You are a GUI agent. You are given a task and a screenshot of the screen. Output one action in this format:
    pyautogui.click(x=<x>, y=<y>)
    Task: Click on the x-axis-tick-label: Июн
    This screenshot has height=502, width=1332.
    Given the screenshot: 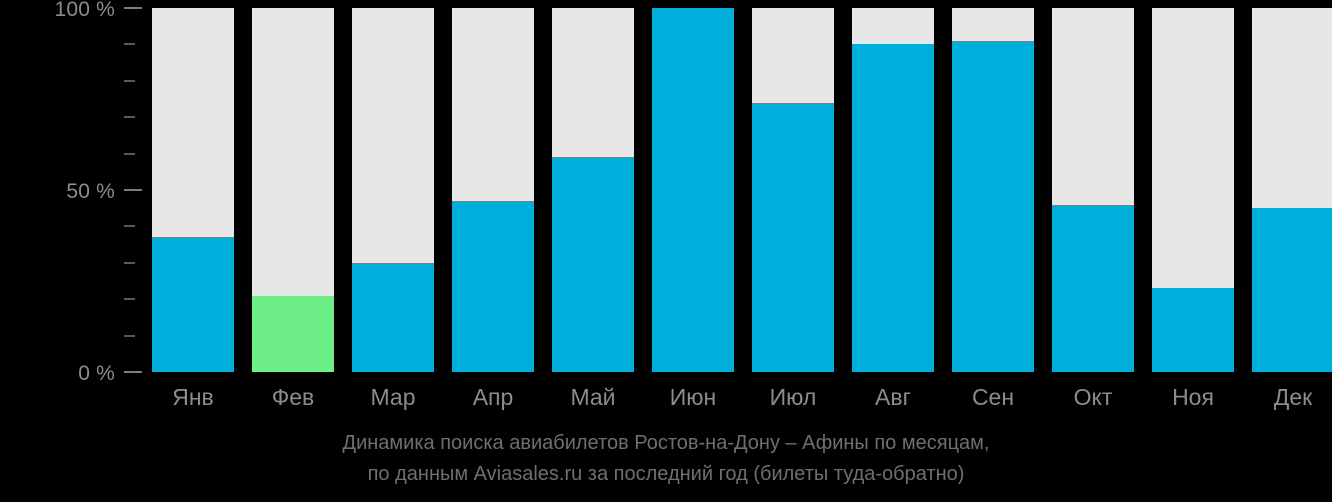 What is the action you would take?
    pyautogui.click(x=693, y=397)
    